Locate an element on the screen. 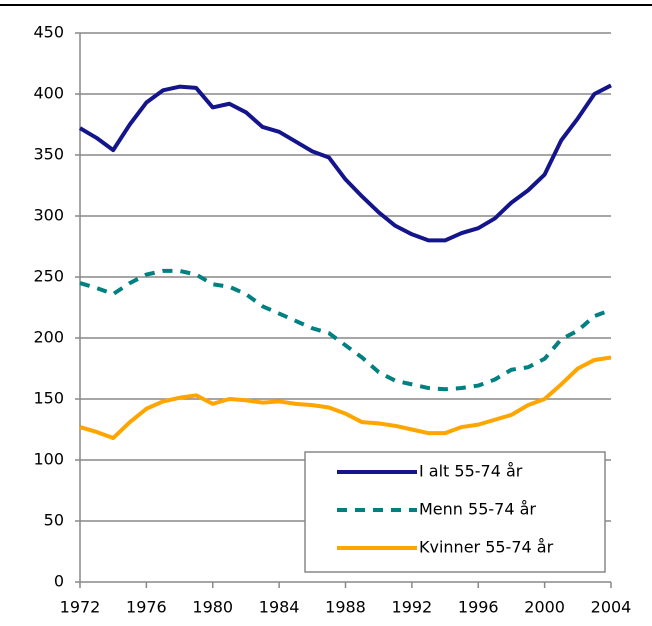  legend-label: Kvinner 55-74 år is located at coordinates (486, 547).